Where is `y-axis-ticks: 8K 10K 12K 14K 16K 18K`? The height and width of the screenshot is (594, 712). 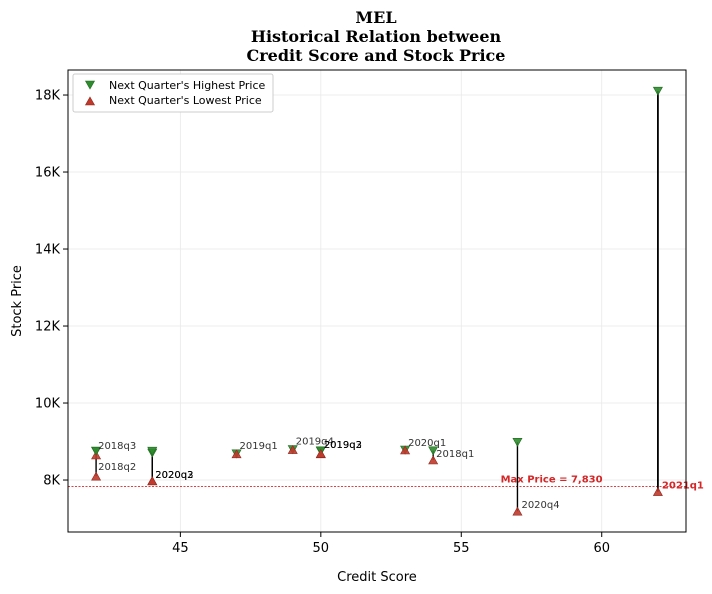 y-axis-ticks: 8K 10K 12K 14K 16K 18K is located at coordinates (51, 289).